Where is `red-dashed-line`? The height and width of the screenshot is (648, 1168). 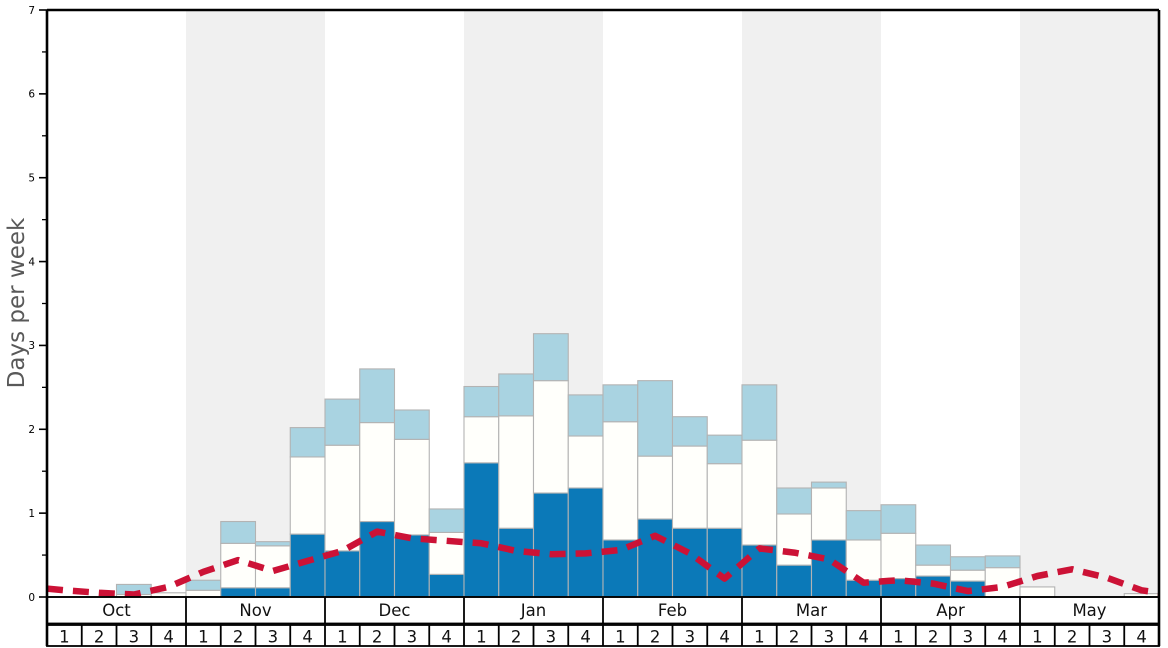
red-dashed-line is located at coordinates (603, 563).